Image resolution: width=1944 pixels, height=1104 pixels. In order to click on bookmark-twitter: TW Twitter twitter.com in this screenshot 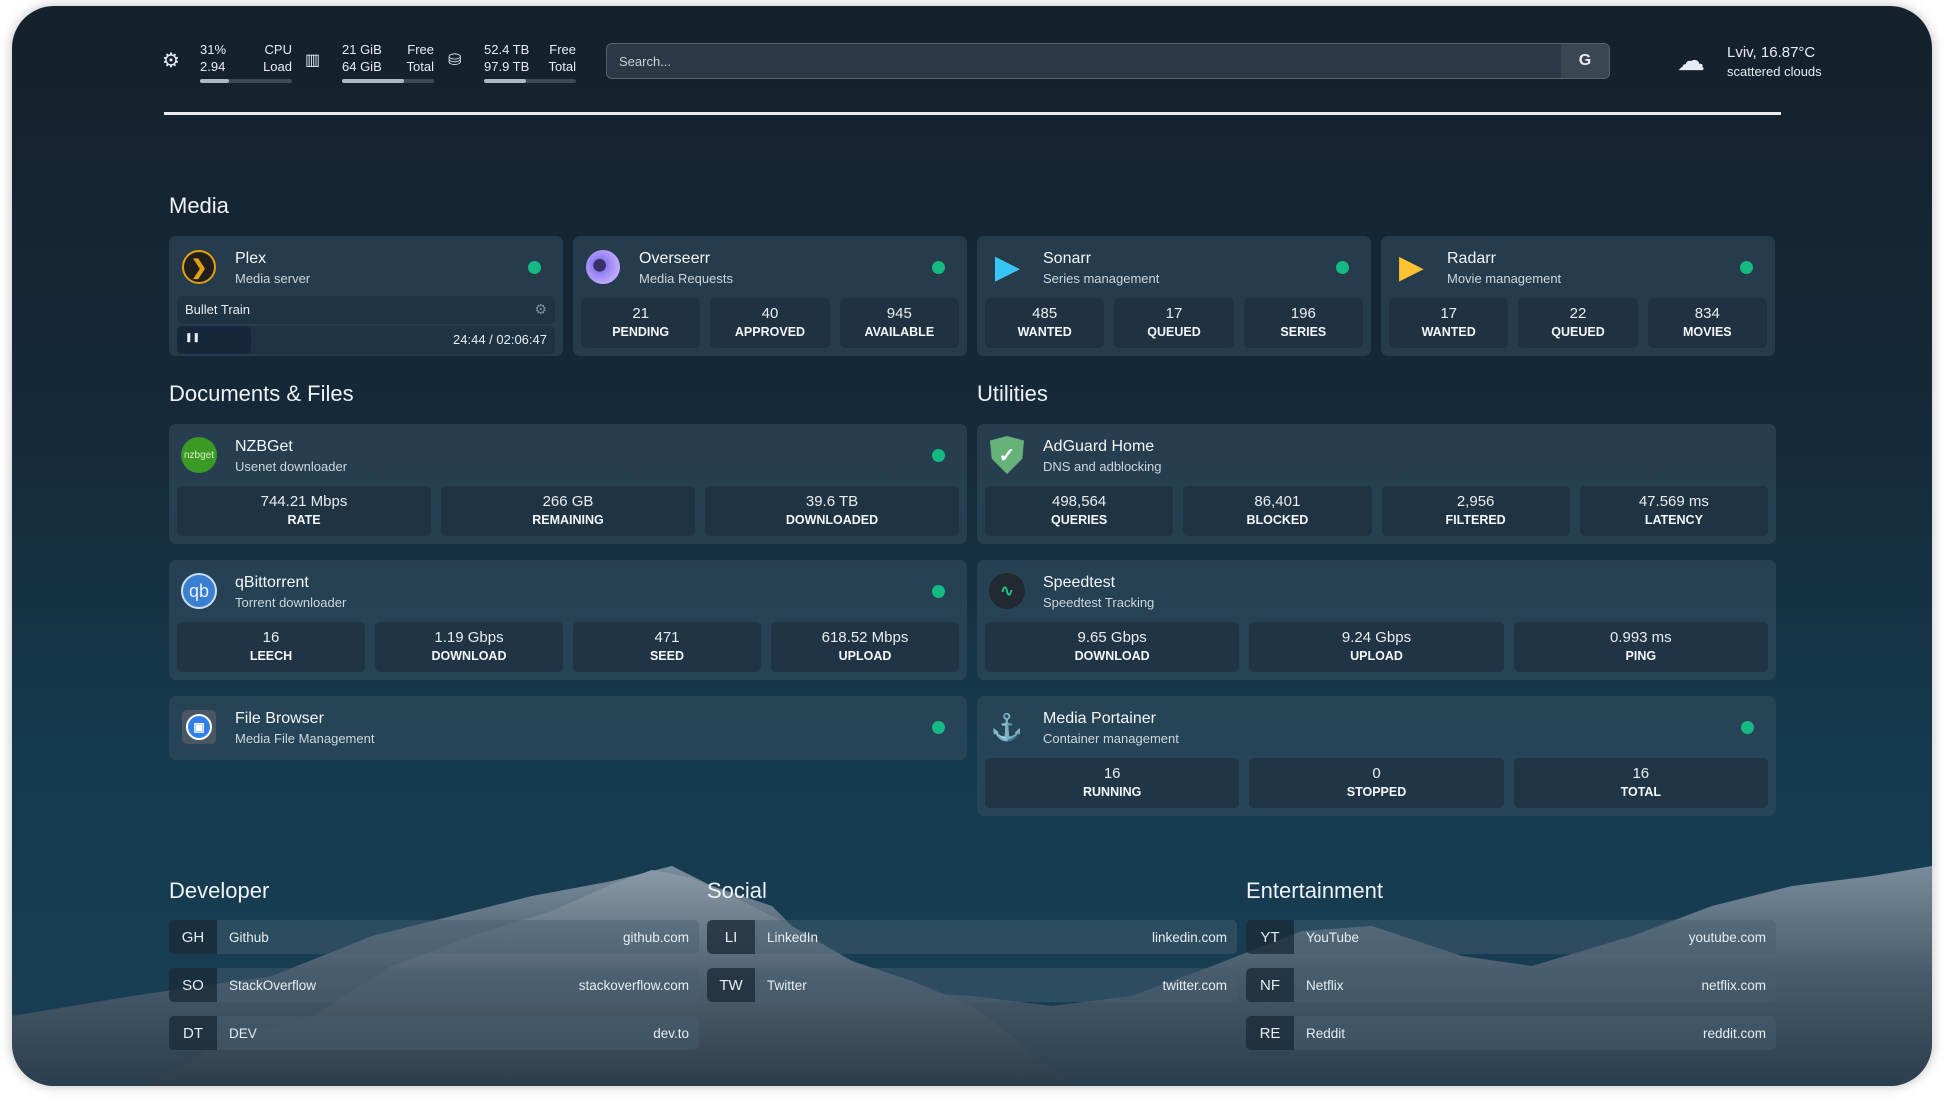, I will do `click(972, 985)`.